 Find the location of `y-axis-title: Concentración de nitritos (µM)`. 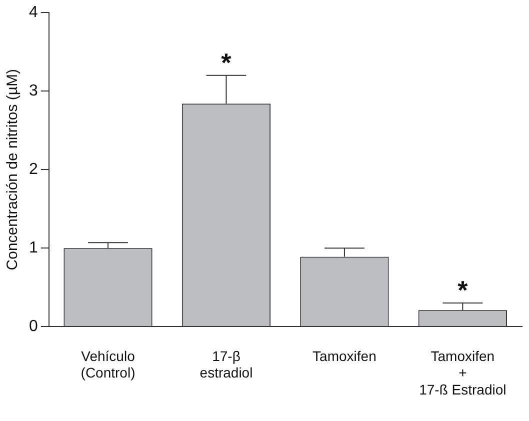

y-axis-title: Concentración de nitritos (µM) is located at coordinates (13, 169).